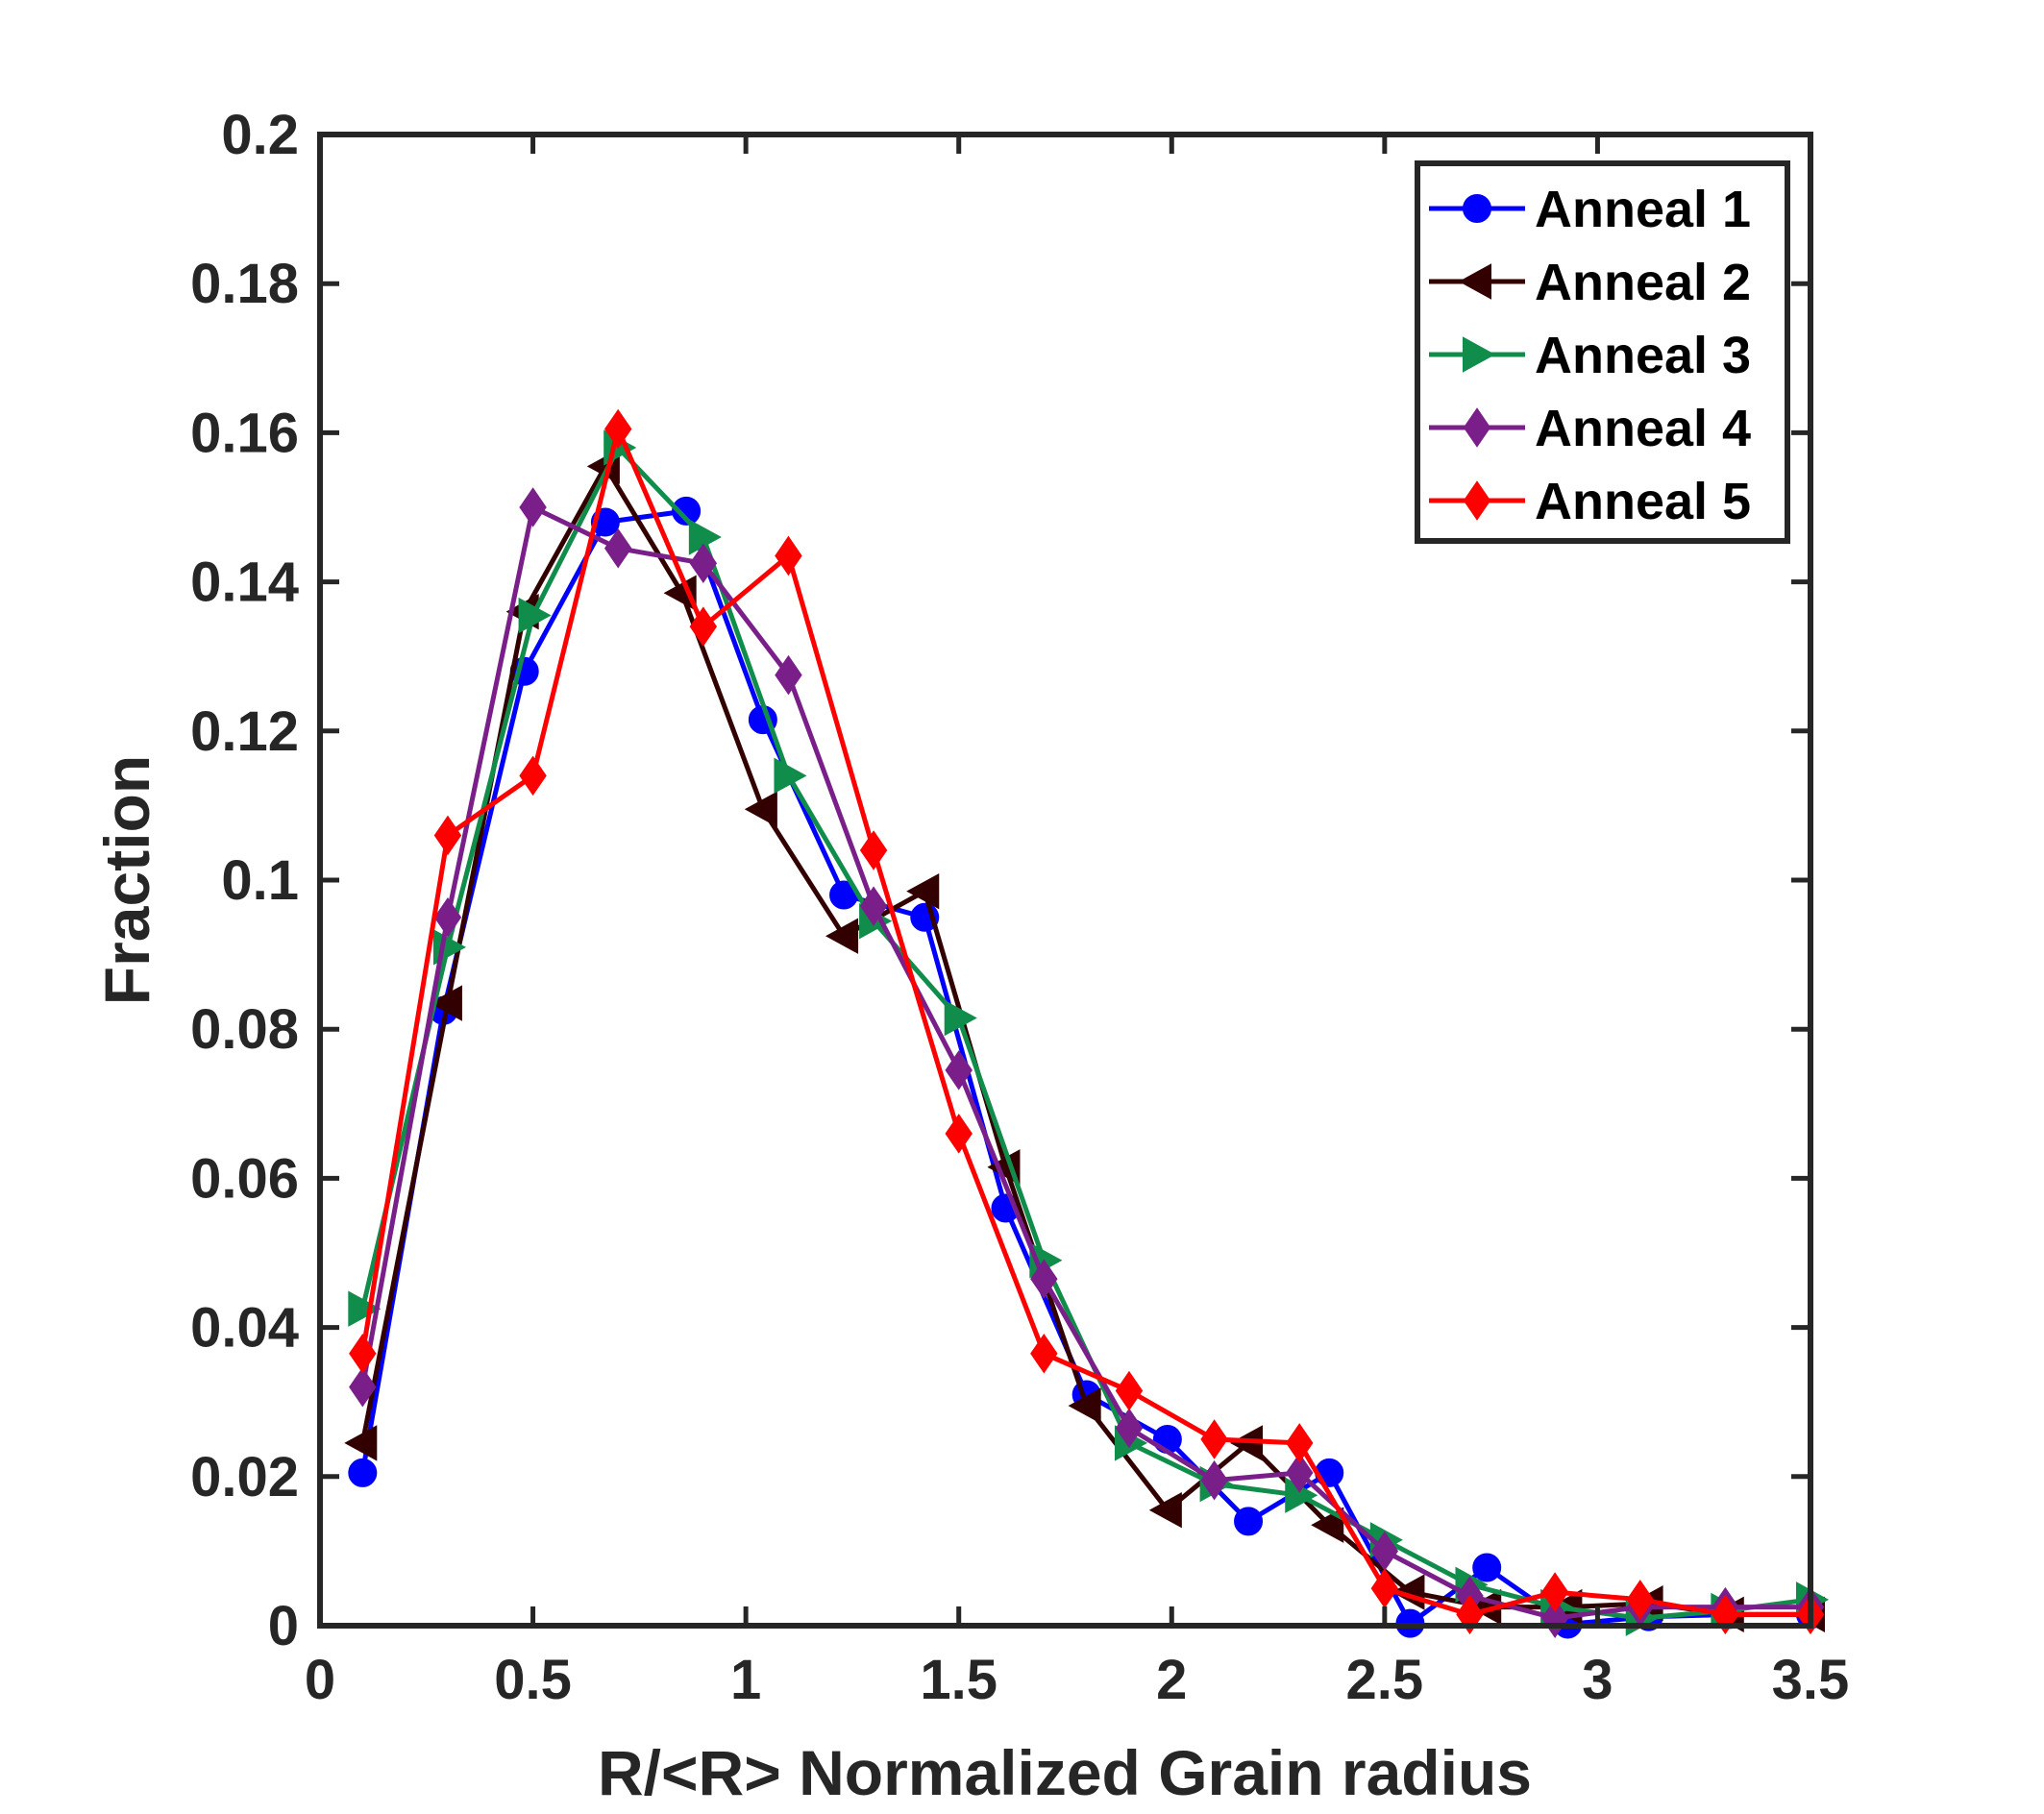  I want to click on legend: Anneal 1 Anneal 2 Anneal 3 Anneal 4 Anneal 5, so click(1602, 352).